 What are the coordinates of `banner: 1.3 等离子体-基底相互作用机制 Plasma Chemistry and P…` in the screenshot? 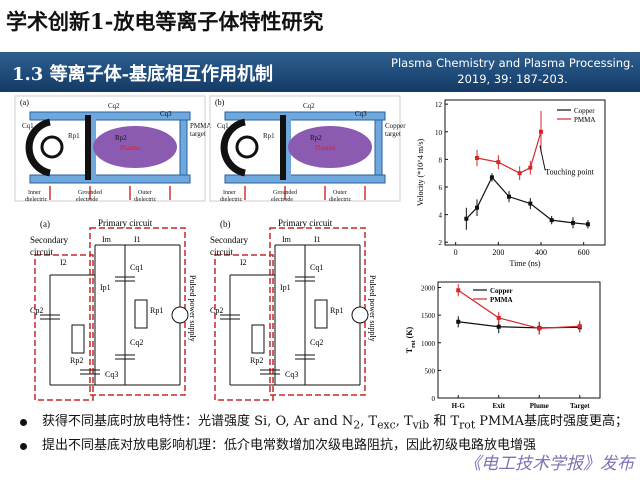 It's located at (320, 72).